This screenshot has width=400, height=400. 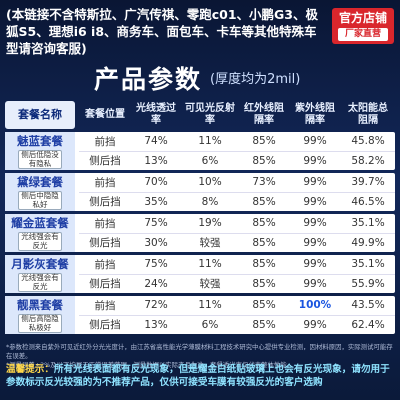 I want to click on spec-cell: 72%, so click(x=156, y=305).